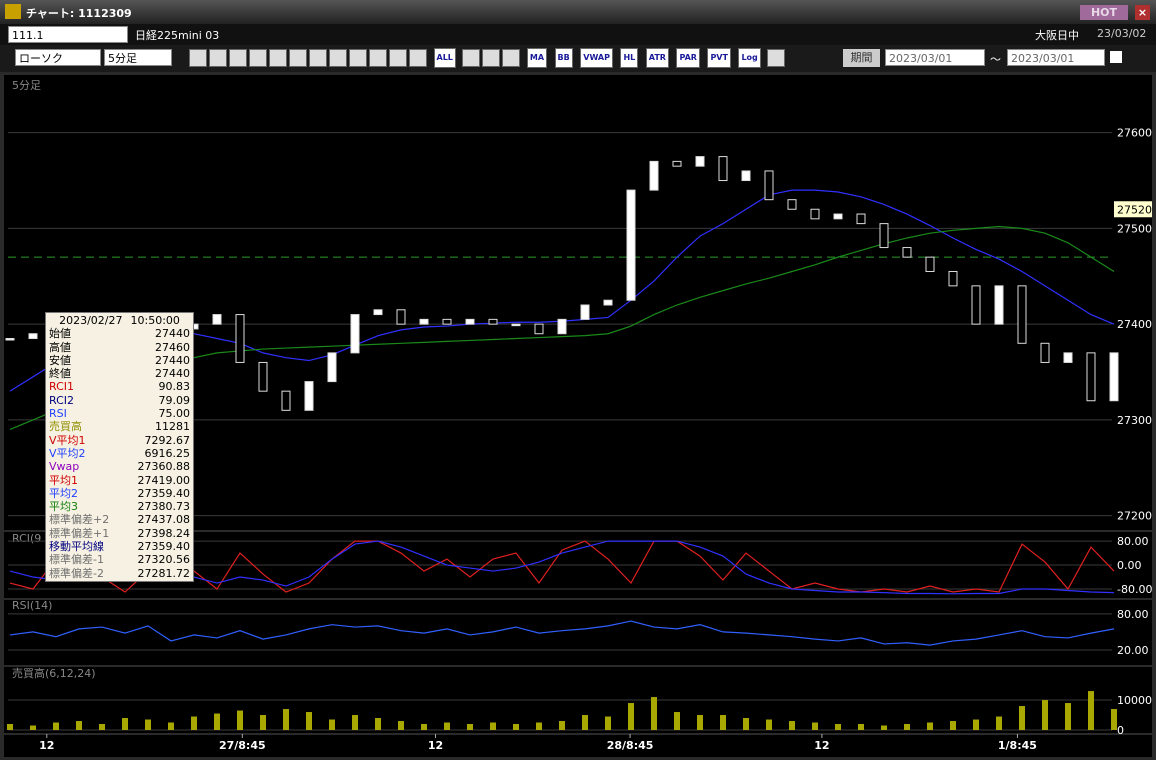 This screenshot has height=760, width=1156. I want to click on icon-button: BB, so click(563, 58).